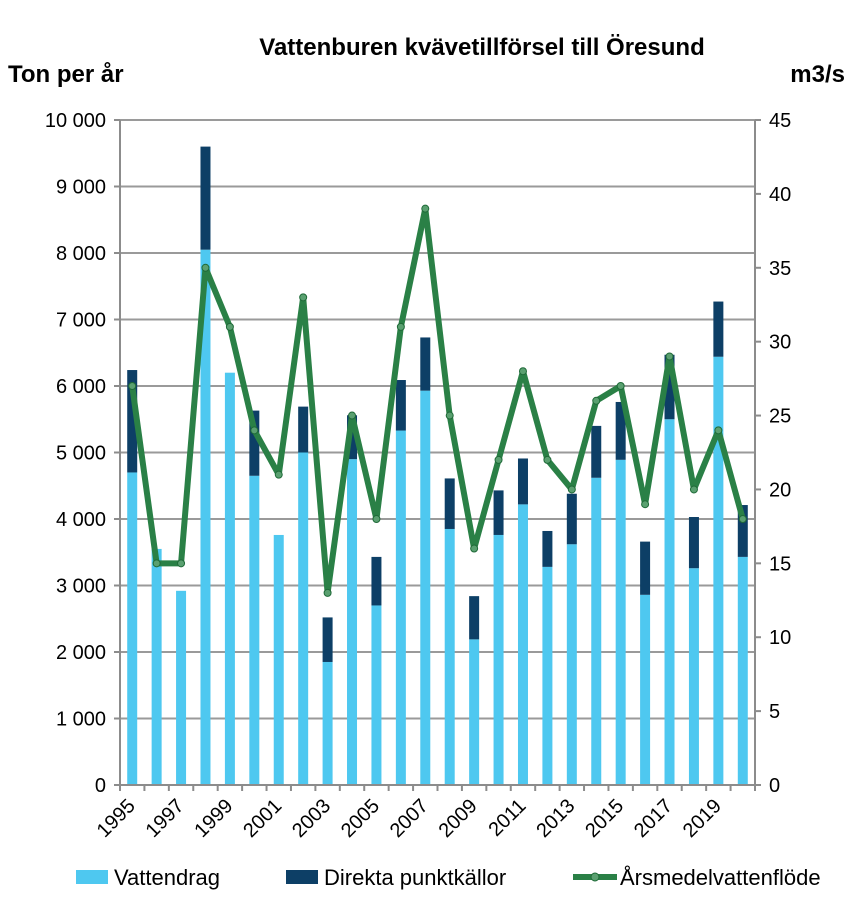 The height and width of the screenshot is (918, 855). Describe the element at coordinates (620, 430) in the screenshot. I see `bar-direkta-2015` at that location.